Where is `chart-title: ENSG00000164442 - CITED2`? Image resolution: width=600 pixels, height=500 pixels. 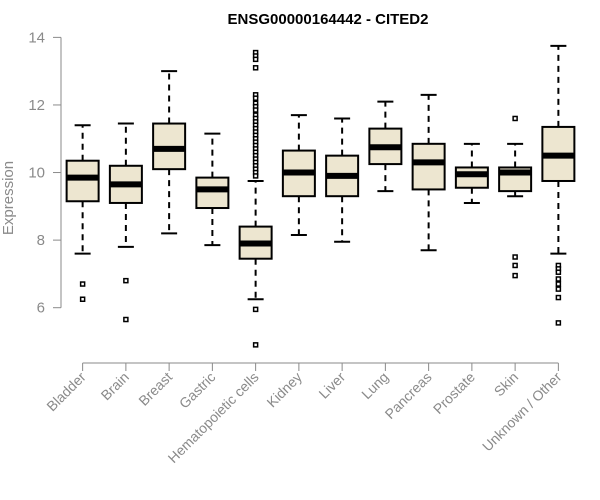 chart-title: ENSG00000164442 - CITED2 is located at coordinates (328, 19).